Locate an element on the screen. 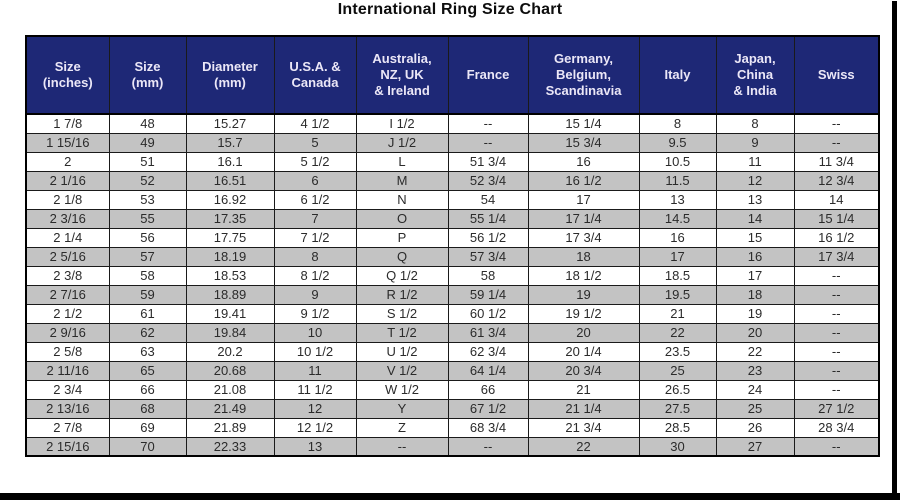 Image resolution: width=900 pixels, height=500 pixels. table-cell: 61 is located at coordinates (147, 313).